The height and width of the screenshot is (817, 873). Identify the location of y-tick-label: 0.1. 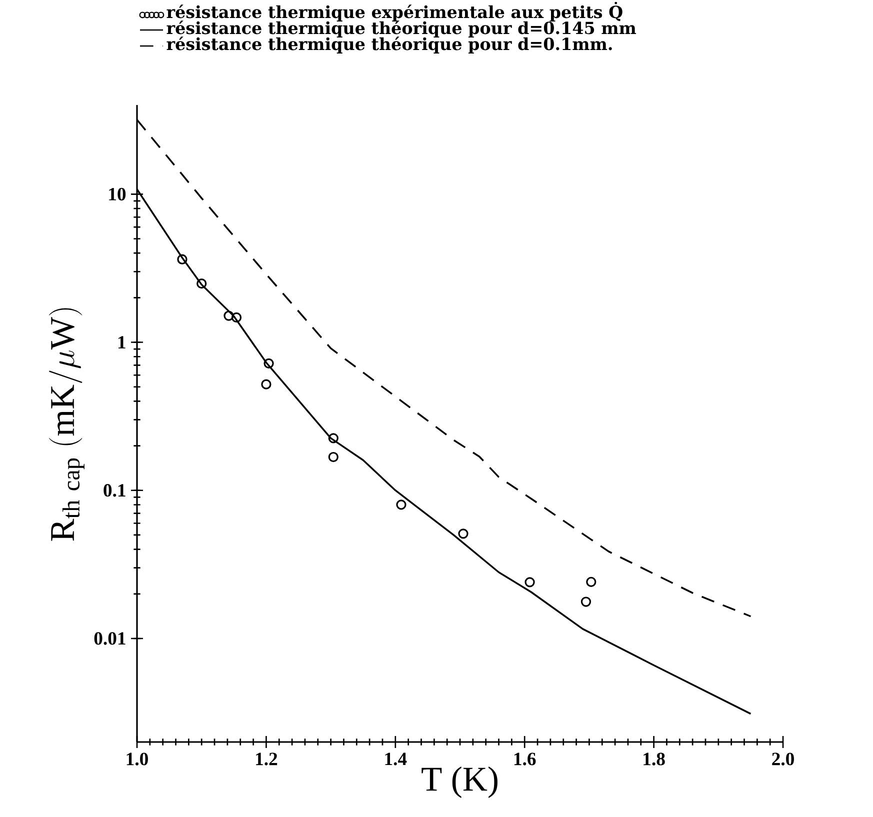
(115, 490).